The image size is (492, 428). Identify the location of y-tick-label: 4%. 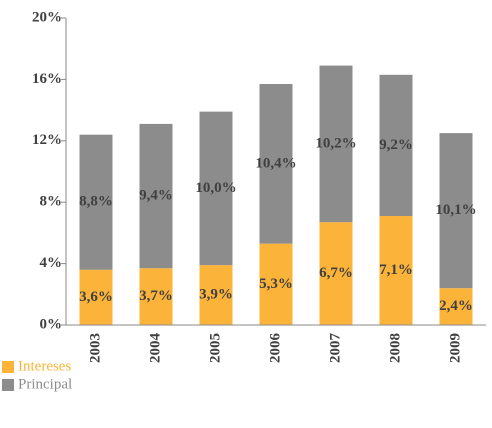
(51, 263).